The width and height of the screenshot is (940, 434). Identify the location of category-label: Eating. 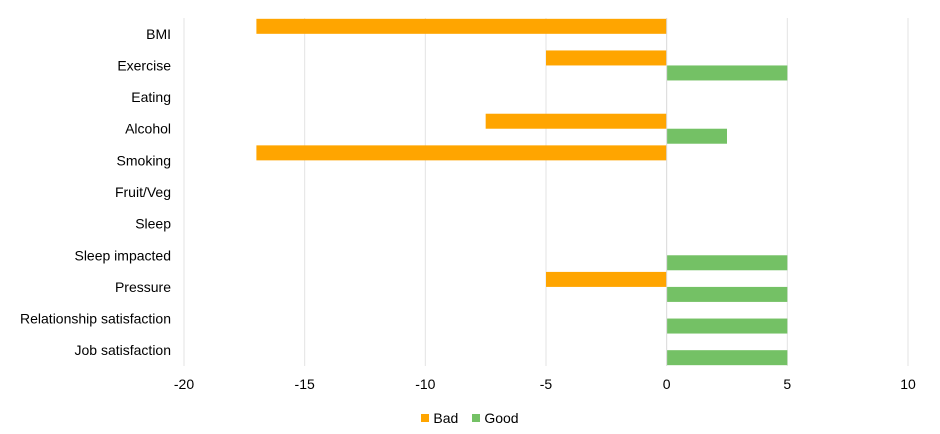
(151, 97).